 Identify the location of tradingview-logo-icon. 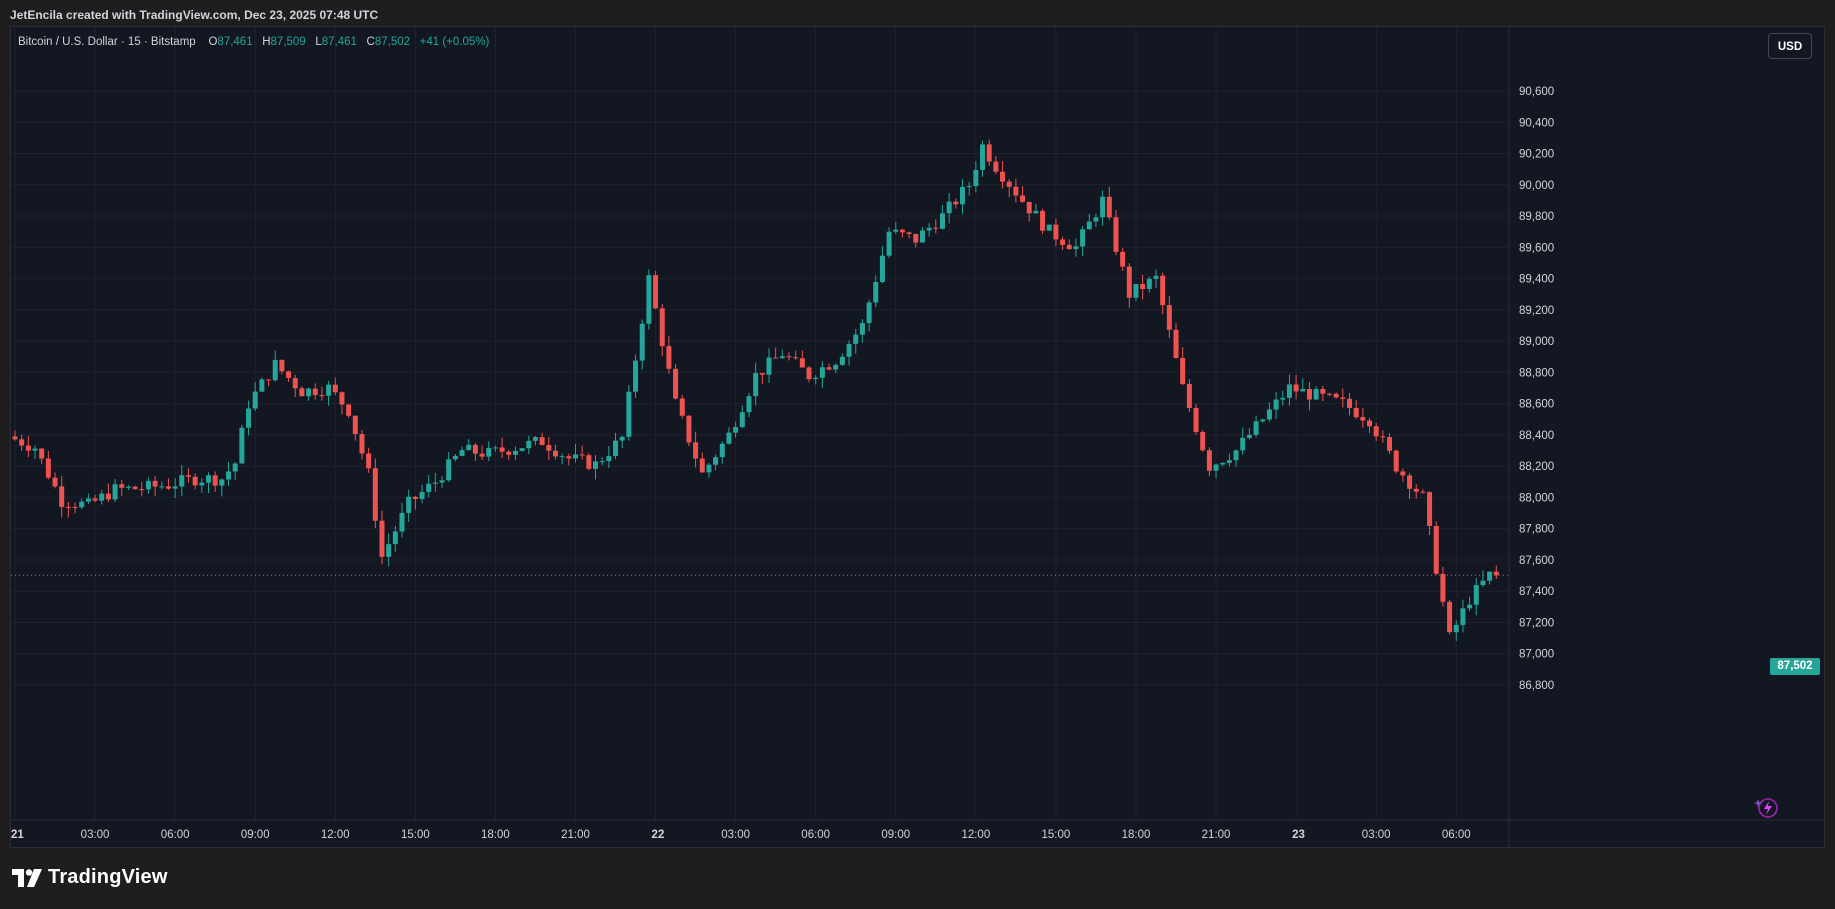
(27, 877).